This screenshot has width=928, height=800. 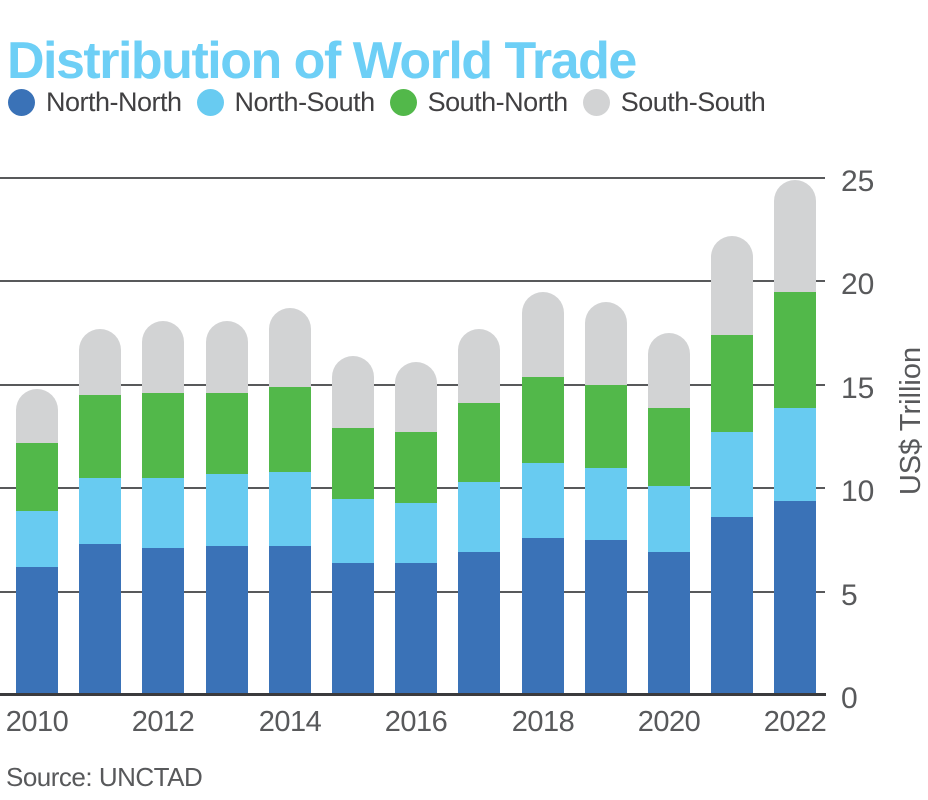 What do you see at coordinates (606, 617) in the screenshot?
I see `bar-2019-segment-north-north` at bounding box center [606, 617].